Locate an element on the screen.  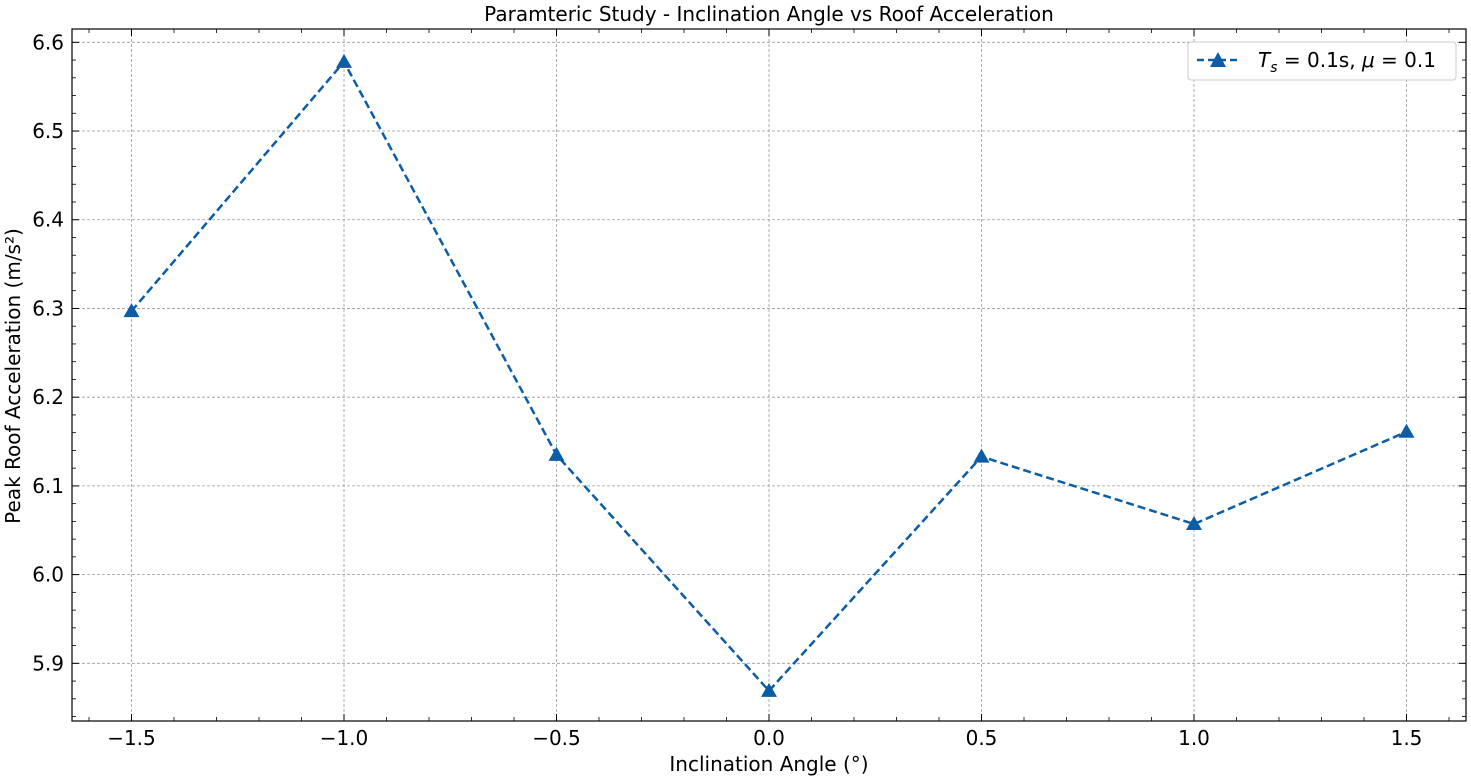
x-tick-label: 0.5 is located at coordinates (982, 738).